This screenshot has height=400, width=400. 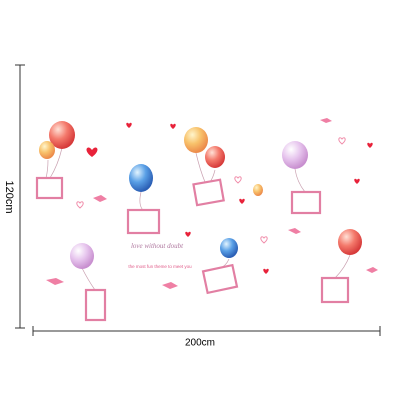 I want to click on height-dimension, so click(x=20, y=196).